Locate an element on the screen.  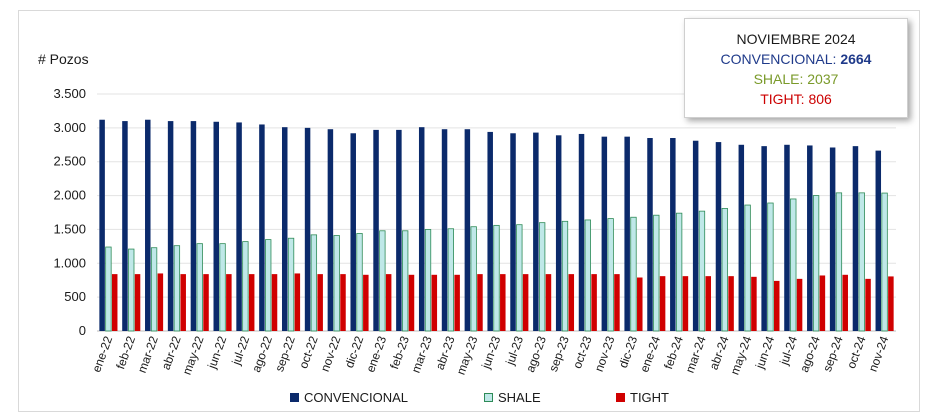
x-tick-label: jul-24 is located at coordinates (789, 351).